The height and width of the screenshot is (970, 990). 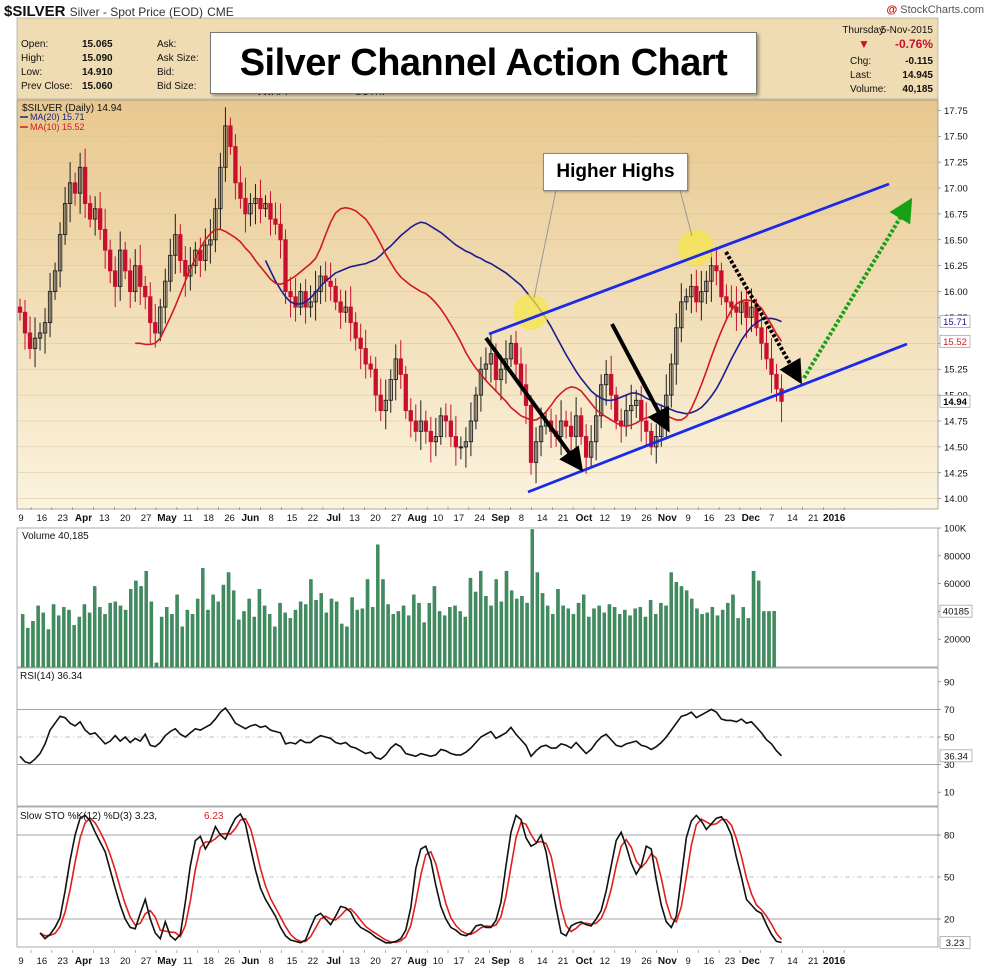 What do you see at coordinates (292, 518) in the screenshot?
I see `x-tick-label: 15` at bounding box center [292, 518].